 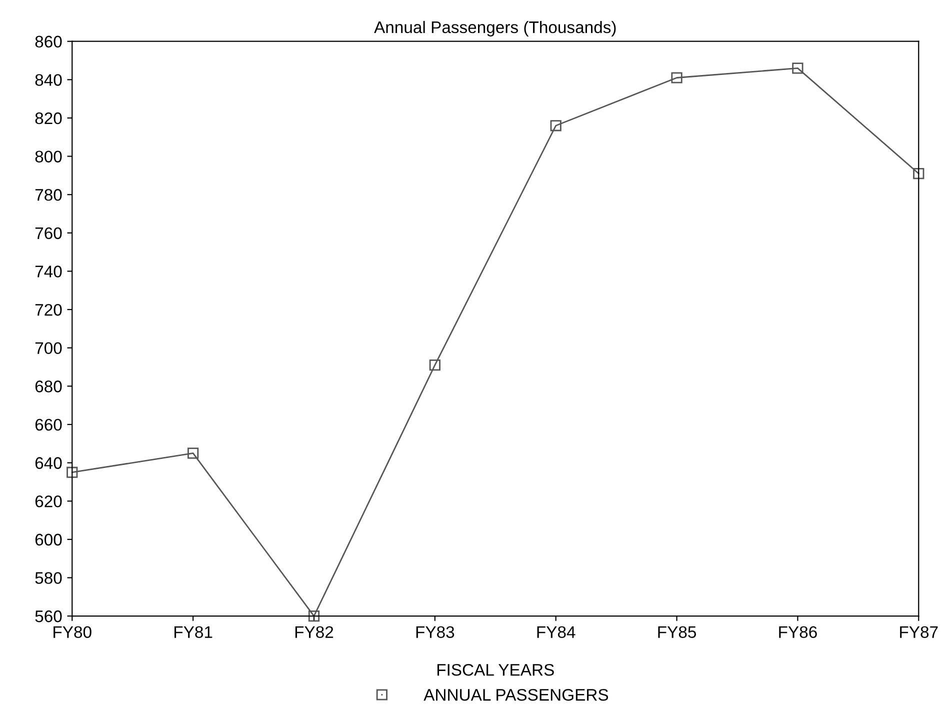 What do you see at coordinates (495, 28) in the screenshot?
I see `chart-title: Annual Passengers (Thousands)` at bounding box center [495, 28].